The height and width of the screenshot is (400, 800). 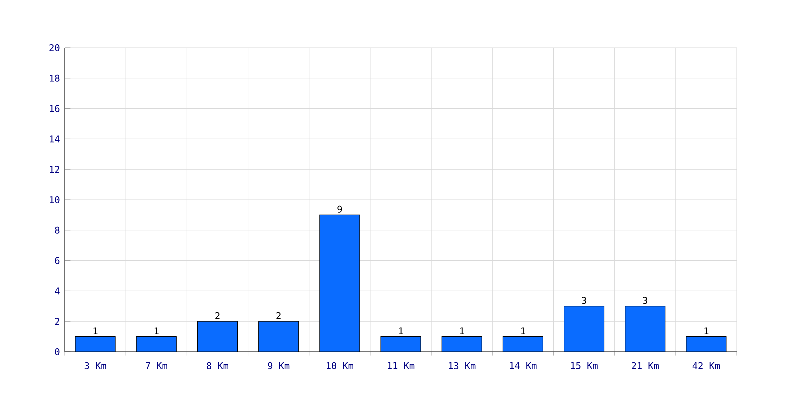 What do you see at coordinates (55, 48) in the screenshot?
I see `y-tick-label: 20` at bounding box center [55, 48].